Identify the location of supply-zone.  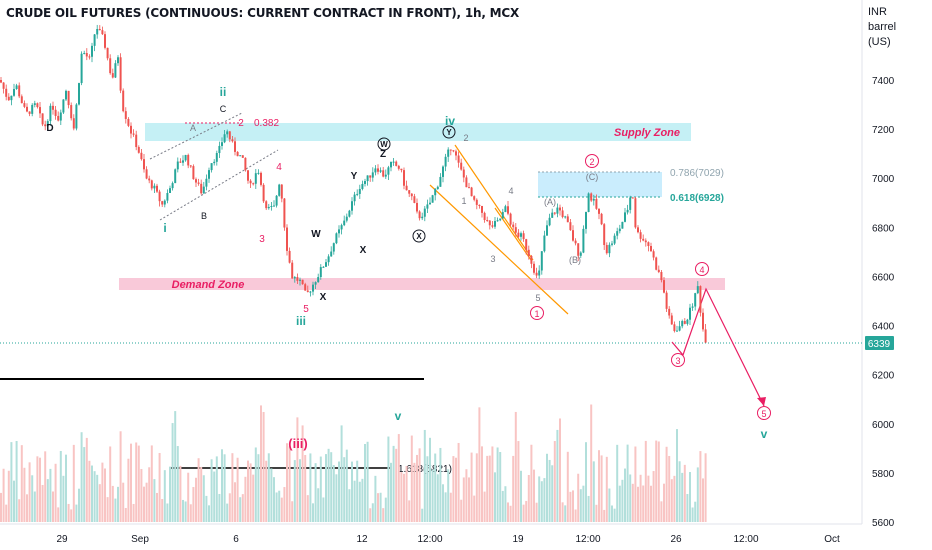
(418, 132).